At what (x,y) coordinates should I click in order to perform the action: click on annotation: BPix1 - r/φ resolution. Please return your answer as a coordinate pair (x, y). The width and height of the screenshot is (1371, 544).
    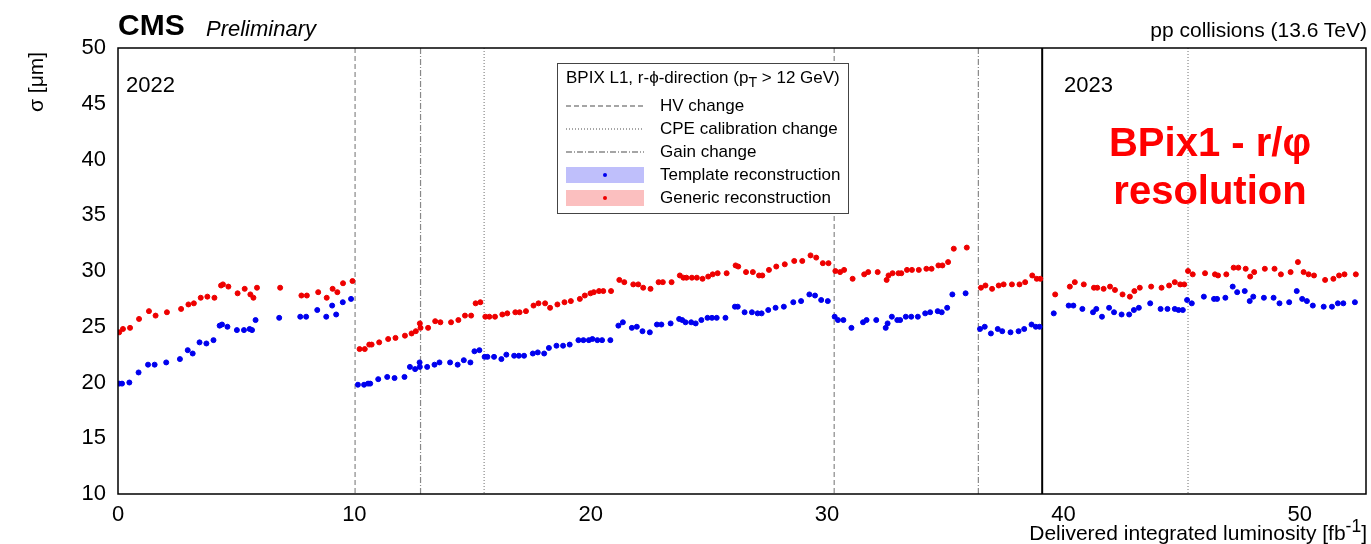
    Looking at the image, I should click on (1210, 166).